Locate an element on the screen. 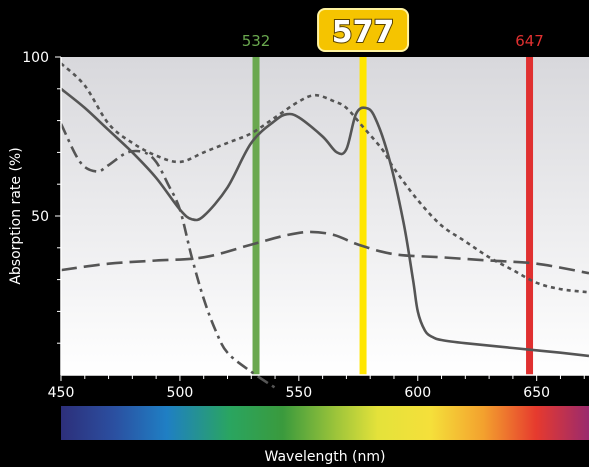  marker-label-577: 577 is located at coordinates (363, 32).